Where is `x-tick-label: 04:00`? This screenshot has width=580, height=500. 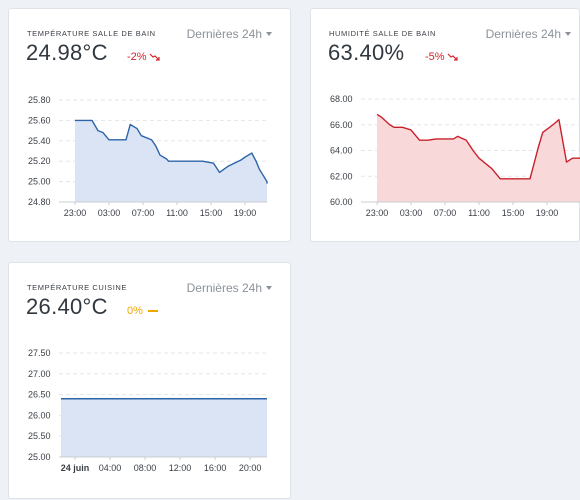
x-tick-label: 04:00 is located at coordinates (110, 468).